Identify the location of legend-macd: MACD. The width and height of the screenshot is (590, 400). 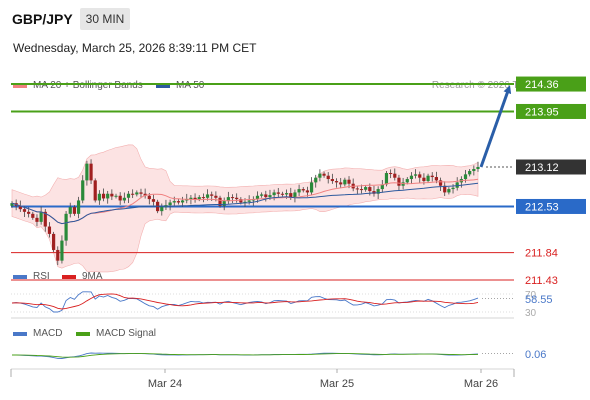
(37, 333).